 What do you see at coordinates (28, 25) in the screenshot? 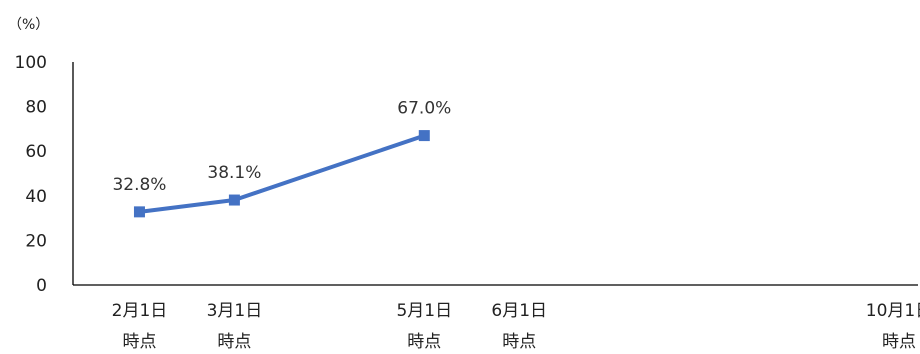
I see `y-axis-unit-label: （%）` at bounding box center [28, 25].